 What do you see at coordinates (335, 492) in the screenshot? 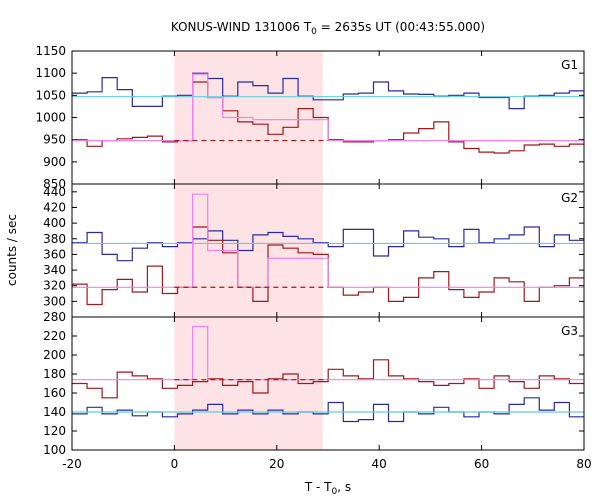
I see `x-axis-label-subscript: 0` at bounding box center [335, 492].